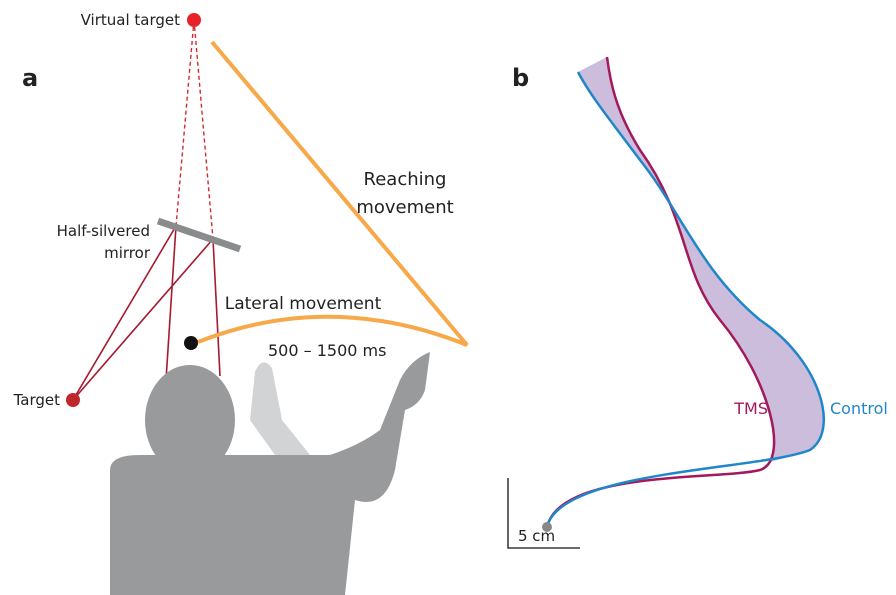 Image resolution: width=896 pixels, height=595 pixels. What do you see at coordinates (194, 20) in the screenshot?
I see `virtual-target` at bounding box center [194, 20].